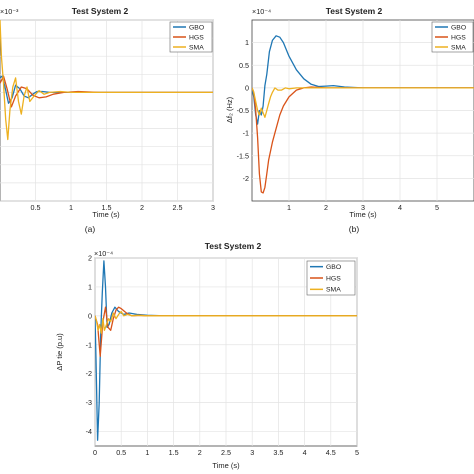 The width and height of the screenshot is (474, 474). Describe the element at coordinates (59, 352) in the screenshot. I see `panel-c-ylabel: ΔP tie (p.u)` at that location.